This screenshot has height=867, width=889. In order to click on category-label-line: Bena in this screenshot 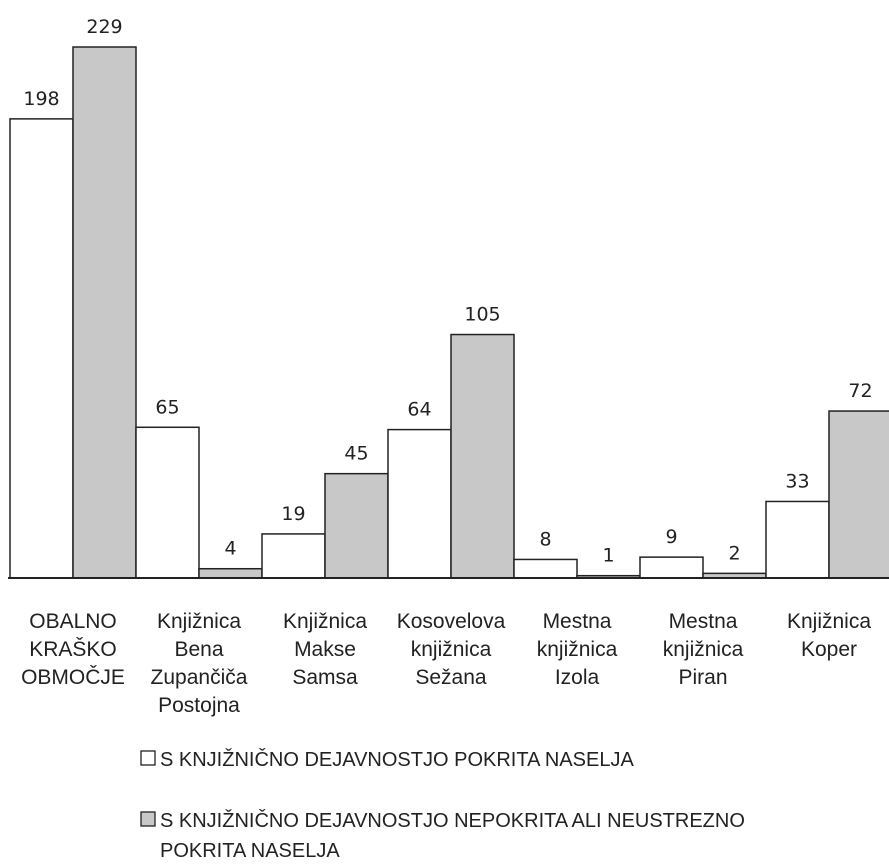, I will do `click(198, 649)`.